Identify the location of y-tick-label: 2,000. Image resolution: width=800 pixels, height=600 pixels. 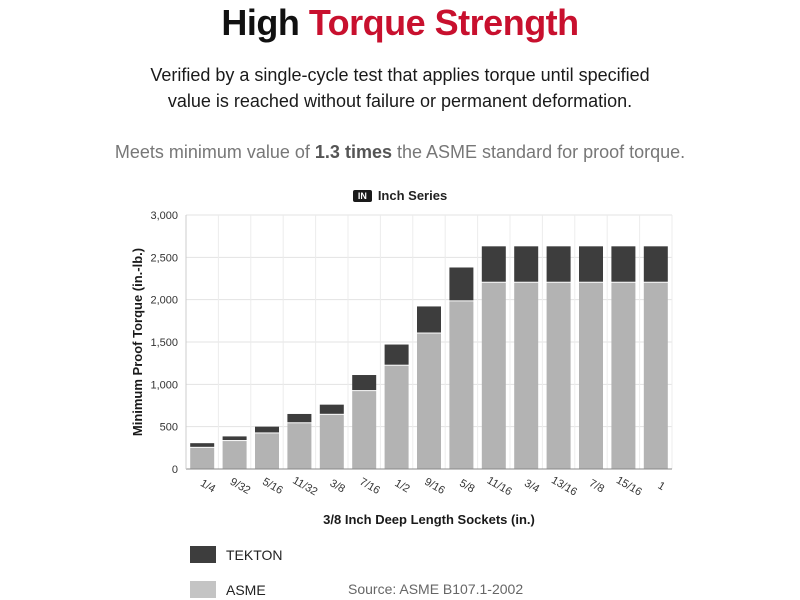
(164, 301).